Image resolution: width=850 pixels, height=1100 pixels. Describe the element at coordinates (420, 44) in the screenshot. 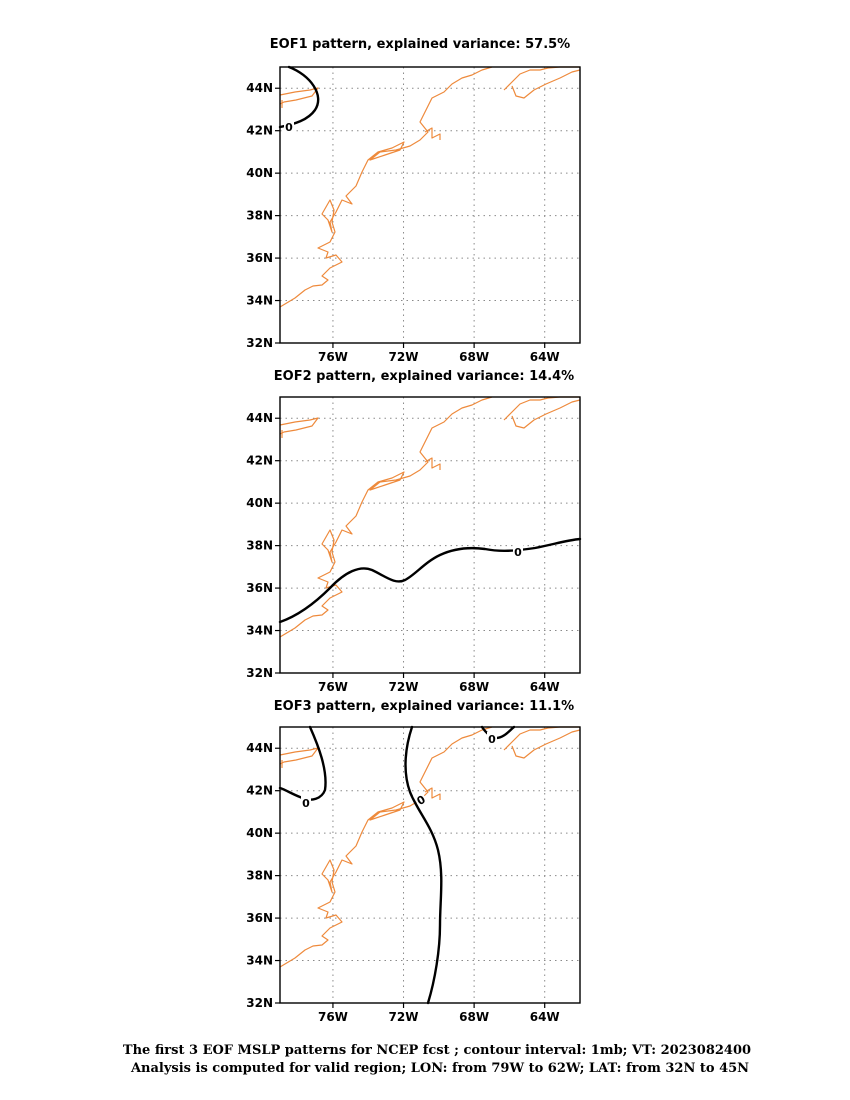

I see `panel-title: EOF1 pattern, explained variance: 57.5%` at that location.